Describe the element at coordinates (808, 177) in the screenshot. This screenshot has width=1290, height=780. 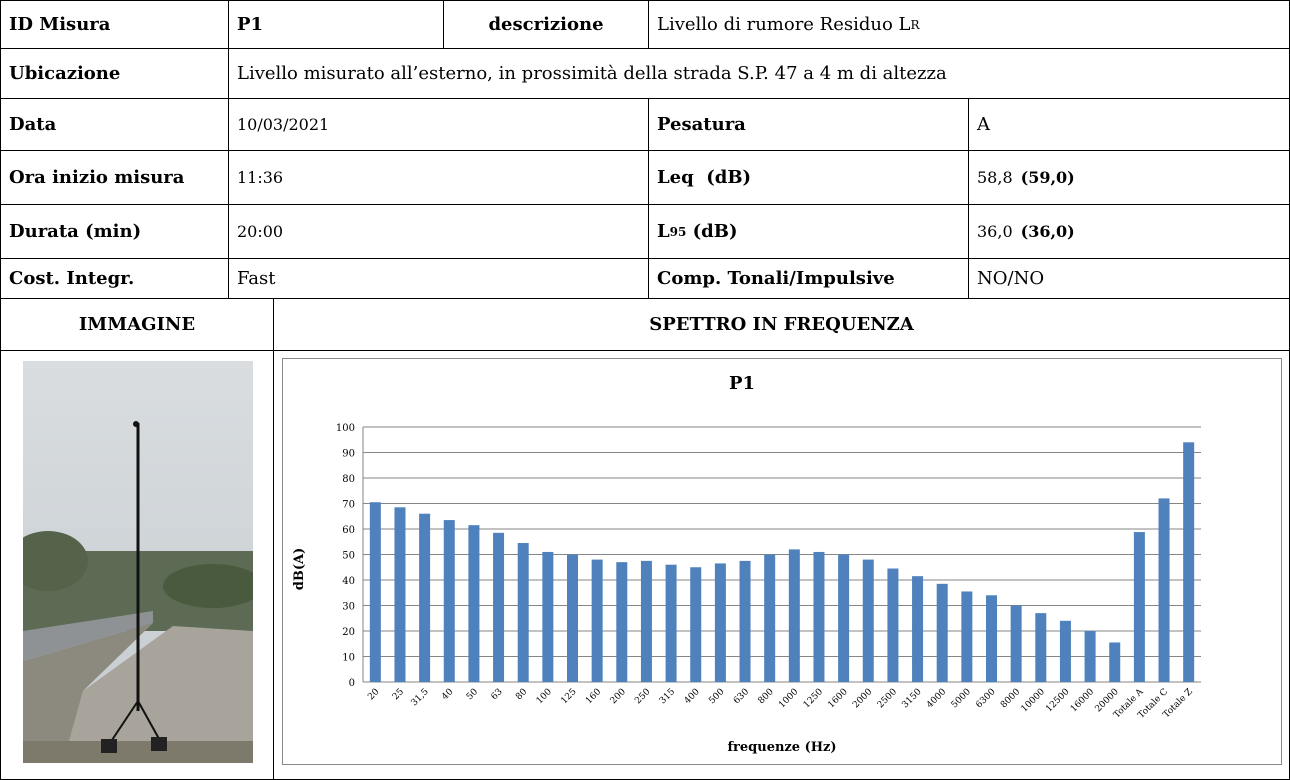
I see `cell-label: Leq (dB)` at that location.